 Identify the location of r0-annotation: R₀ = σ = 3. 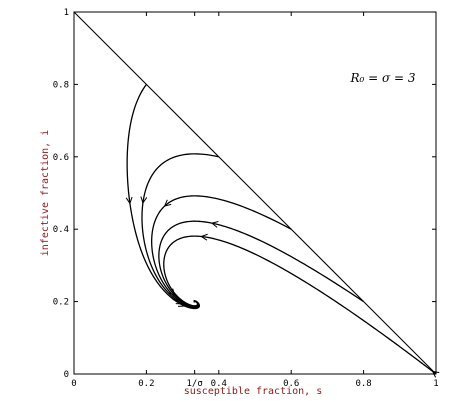
(382, 78).